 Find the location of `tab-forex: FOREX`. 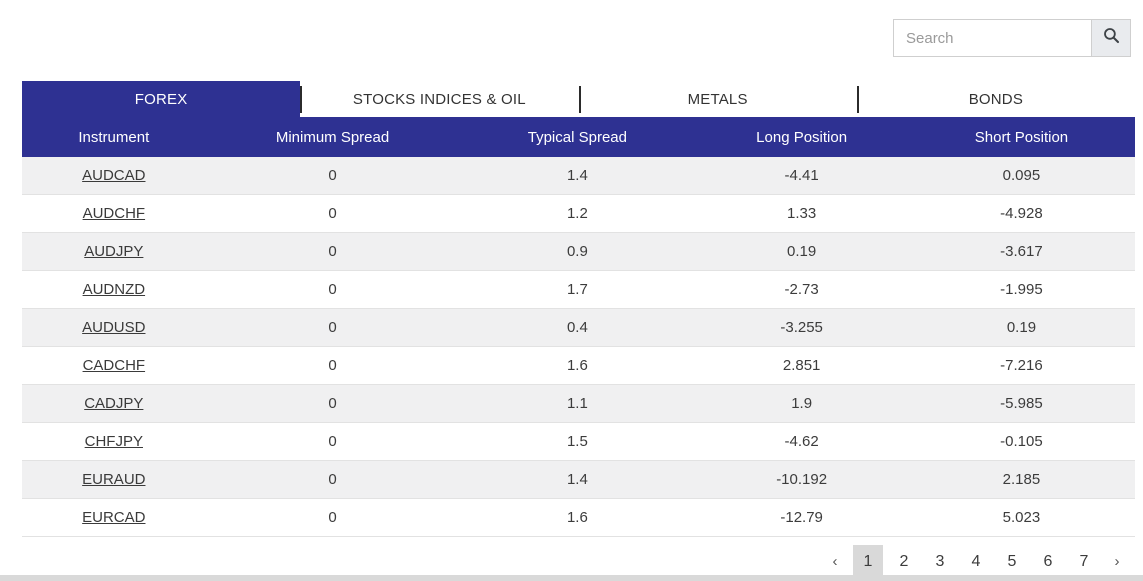

tab-forex: FOREX is located at coordinates (161, 99).